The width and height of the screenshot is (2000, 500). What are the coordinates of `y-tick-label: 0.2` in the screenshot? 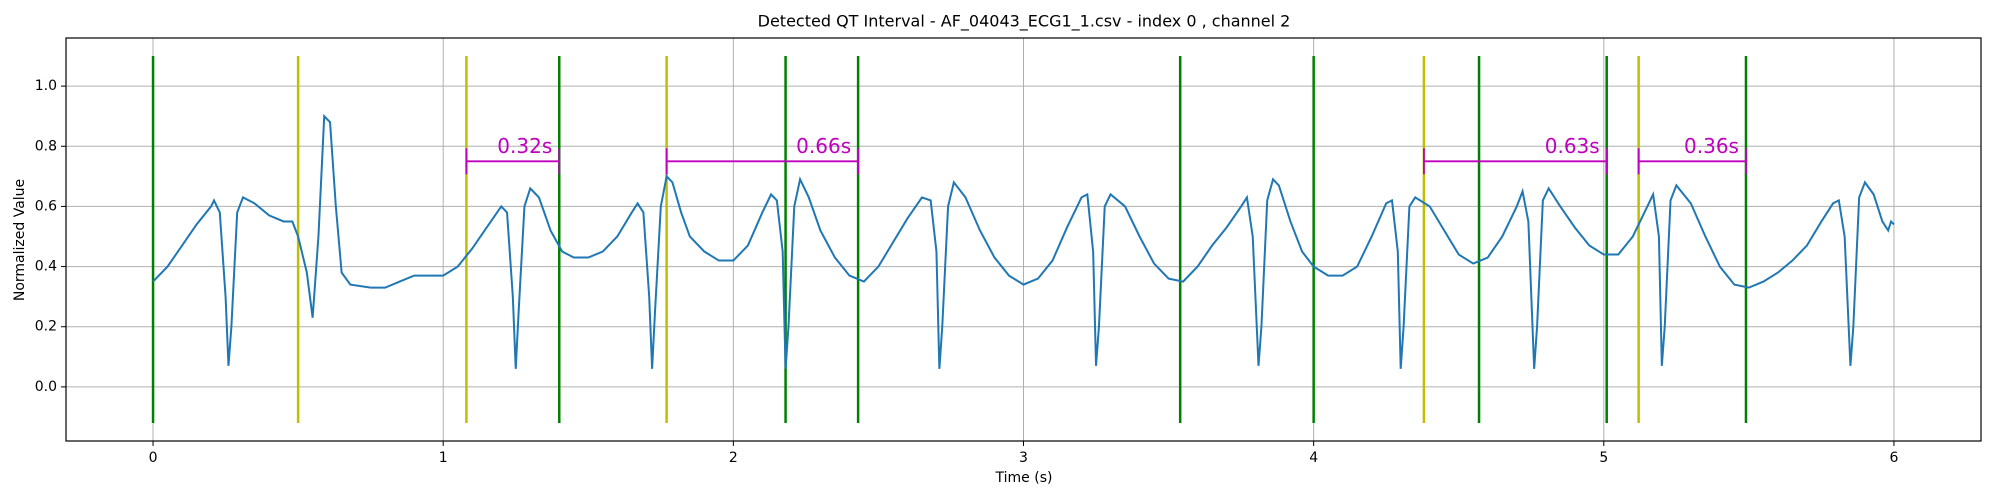 It's located at (46, 327).